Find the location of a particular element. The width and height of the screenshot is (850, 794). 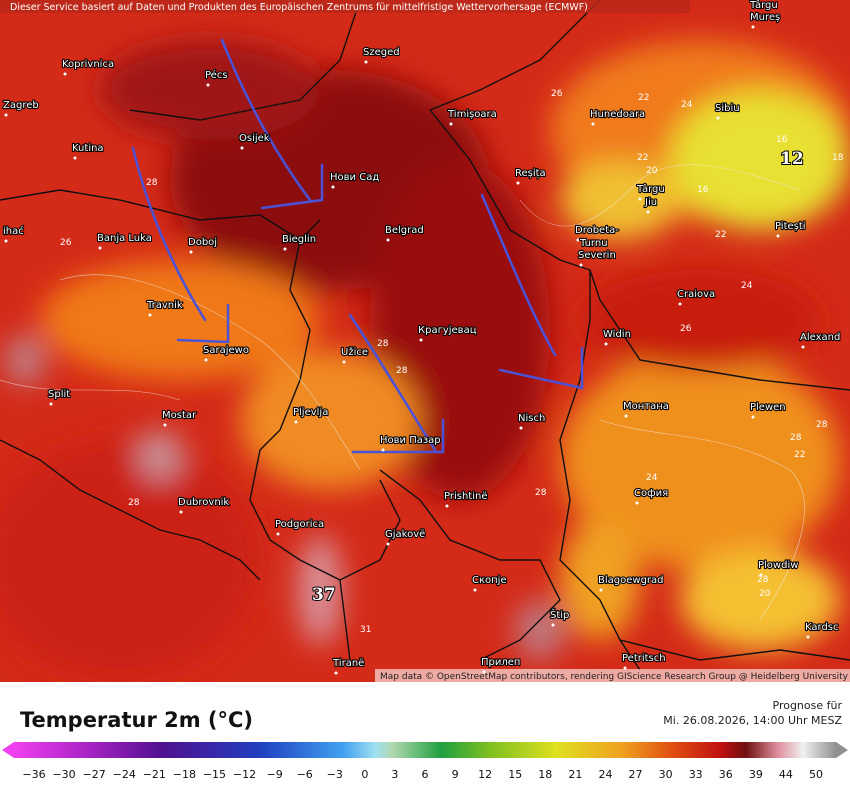

scale-label: −21 is located at coordinates (154, 774).